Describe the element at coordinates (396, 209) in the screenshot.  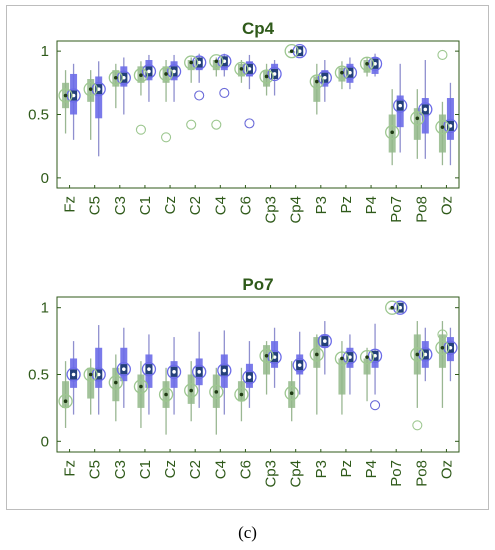
I see `x-tick-label: Po7` at that location.